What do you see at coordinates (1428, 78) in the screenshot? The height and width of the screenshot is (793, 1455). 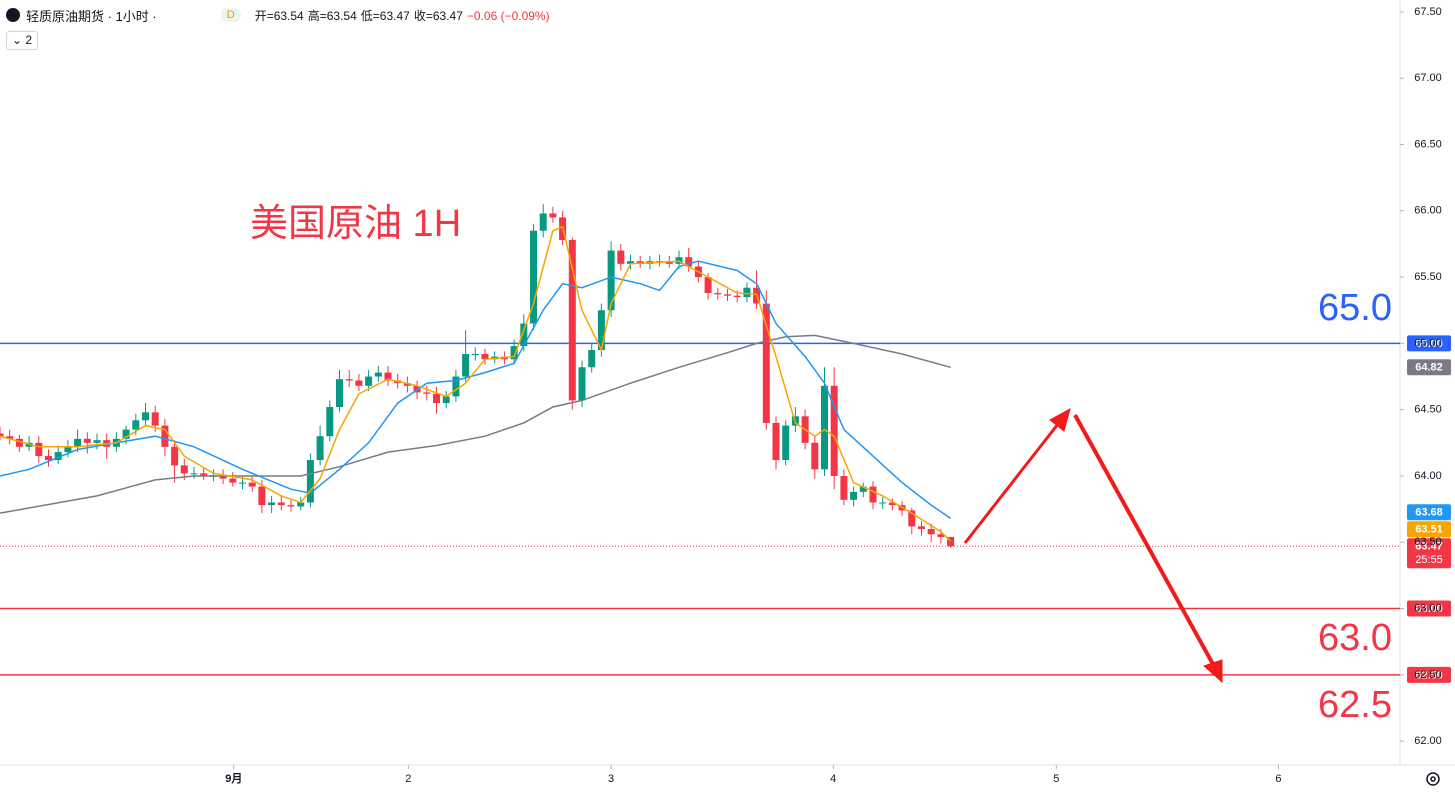 I see `y-tick-label: 67.00` at bounding box center [1428, 78].